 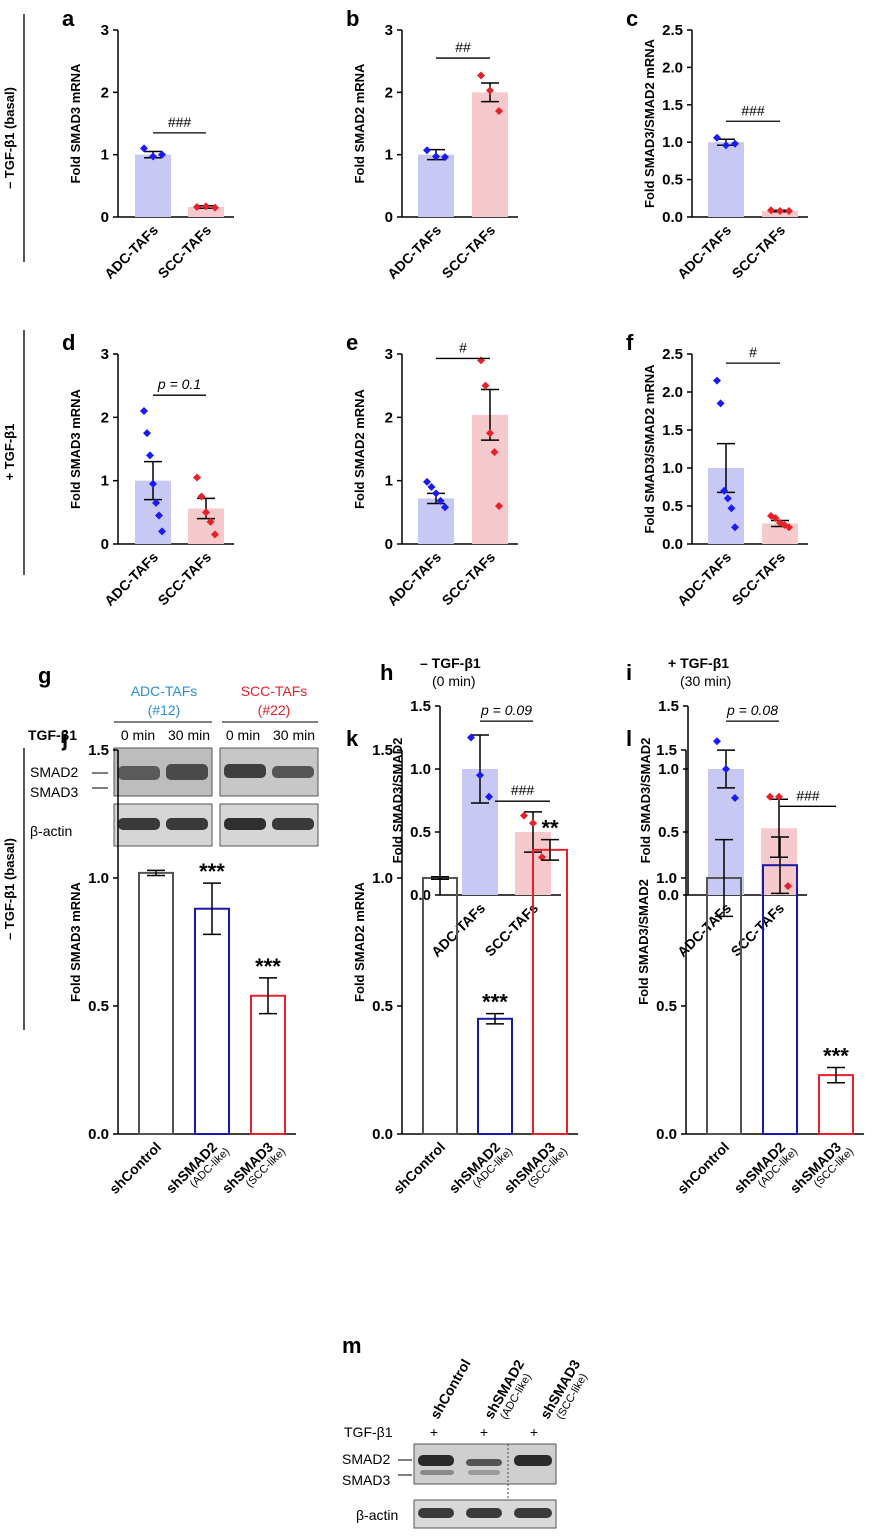 I want to click on band-label-smad3: SMAD3, so click(x=54, y=792).